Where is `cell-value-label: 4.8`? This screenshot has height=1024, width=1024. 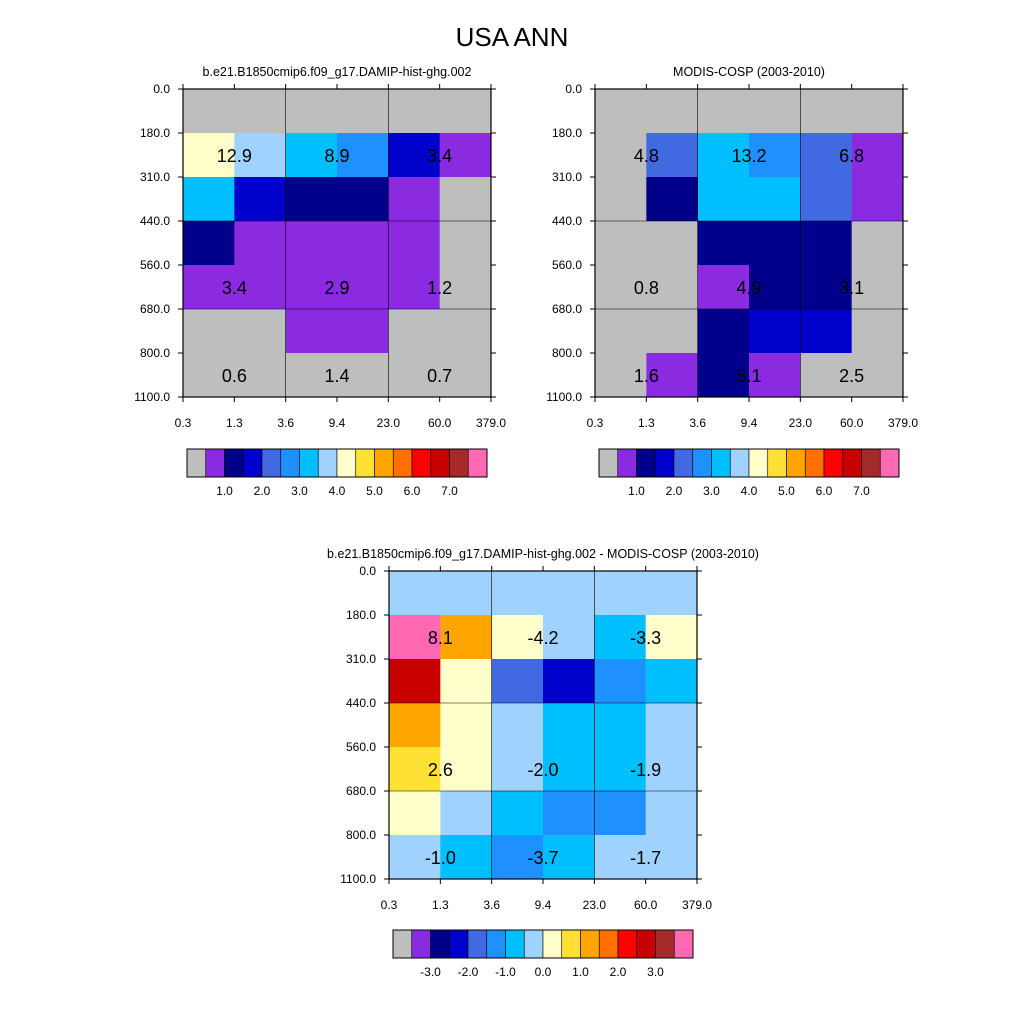
cell-value-label: 4.8 is located at coordinates (646, 156).